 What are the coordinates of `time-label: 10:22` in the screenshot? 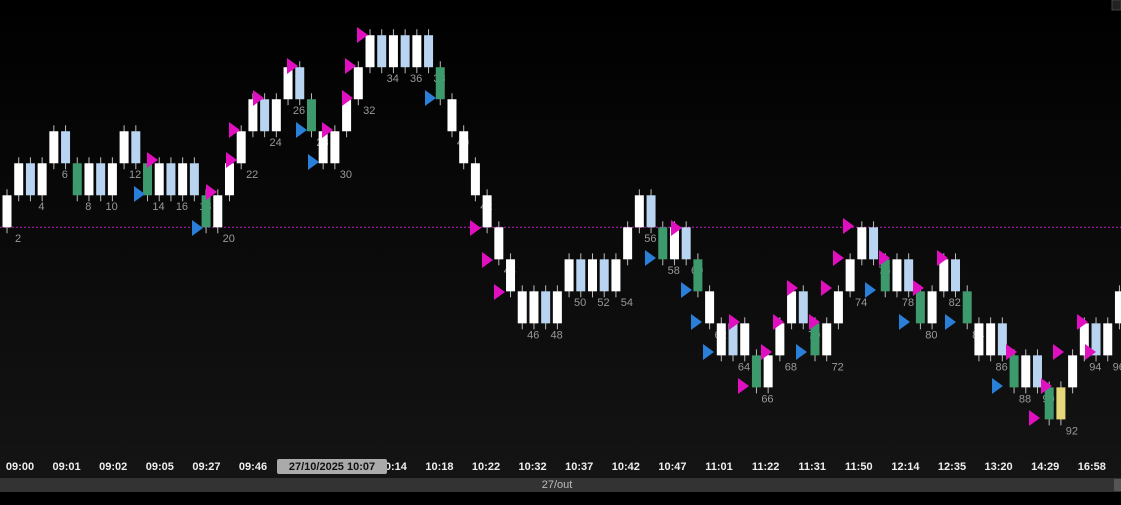 It's located at (486, 467).